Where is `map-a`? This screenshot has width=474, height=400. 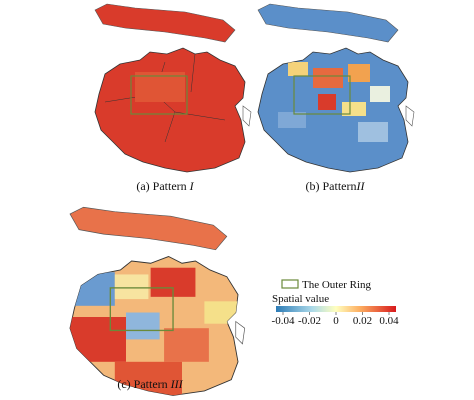 map-a is located at coordinates (173, 88).